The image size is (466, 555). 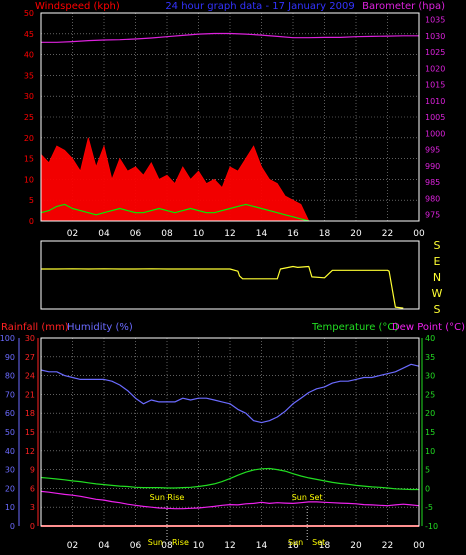 What do you see at coordinates (30, 338) in the screenshot?
I see `rainfall-tick-label: 30` at bounding box center [30, 338].